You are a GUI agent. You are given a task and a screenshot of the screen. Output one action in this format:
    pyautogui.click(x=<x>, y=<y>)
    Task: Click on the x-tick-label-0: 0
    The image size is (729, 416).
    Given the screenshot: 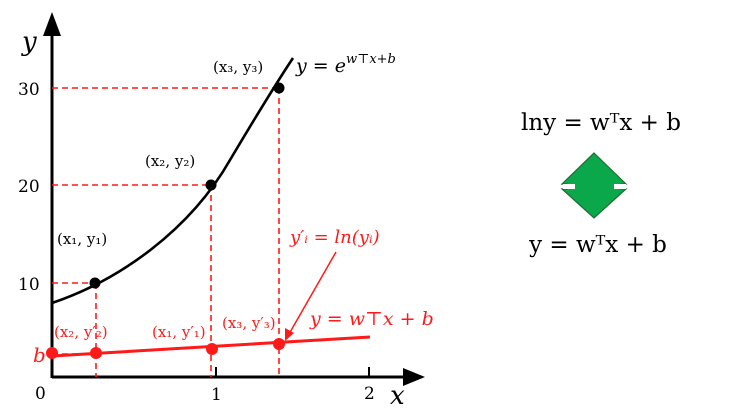 What is the action you would take?
    pyautogui.click(x=40, y=394)
    